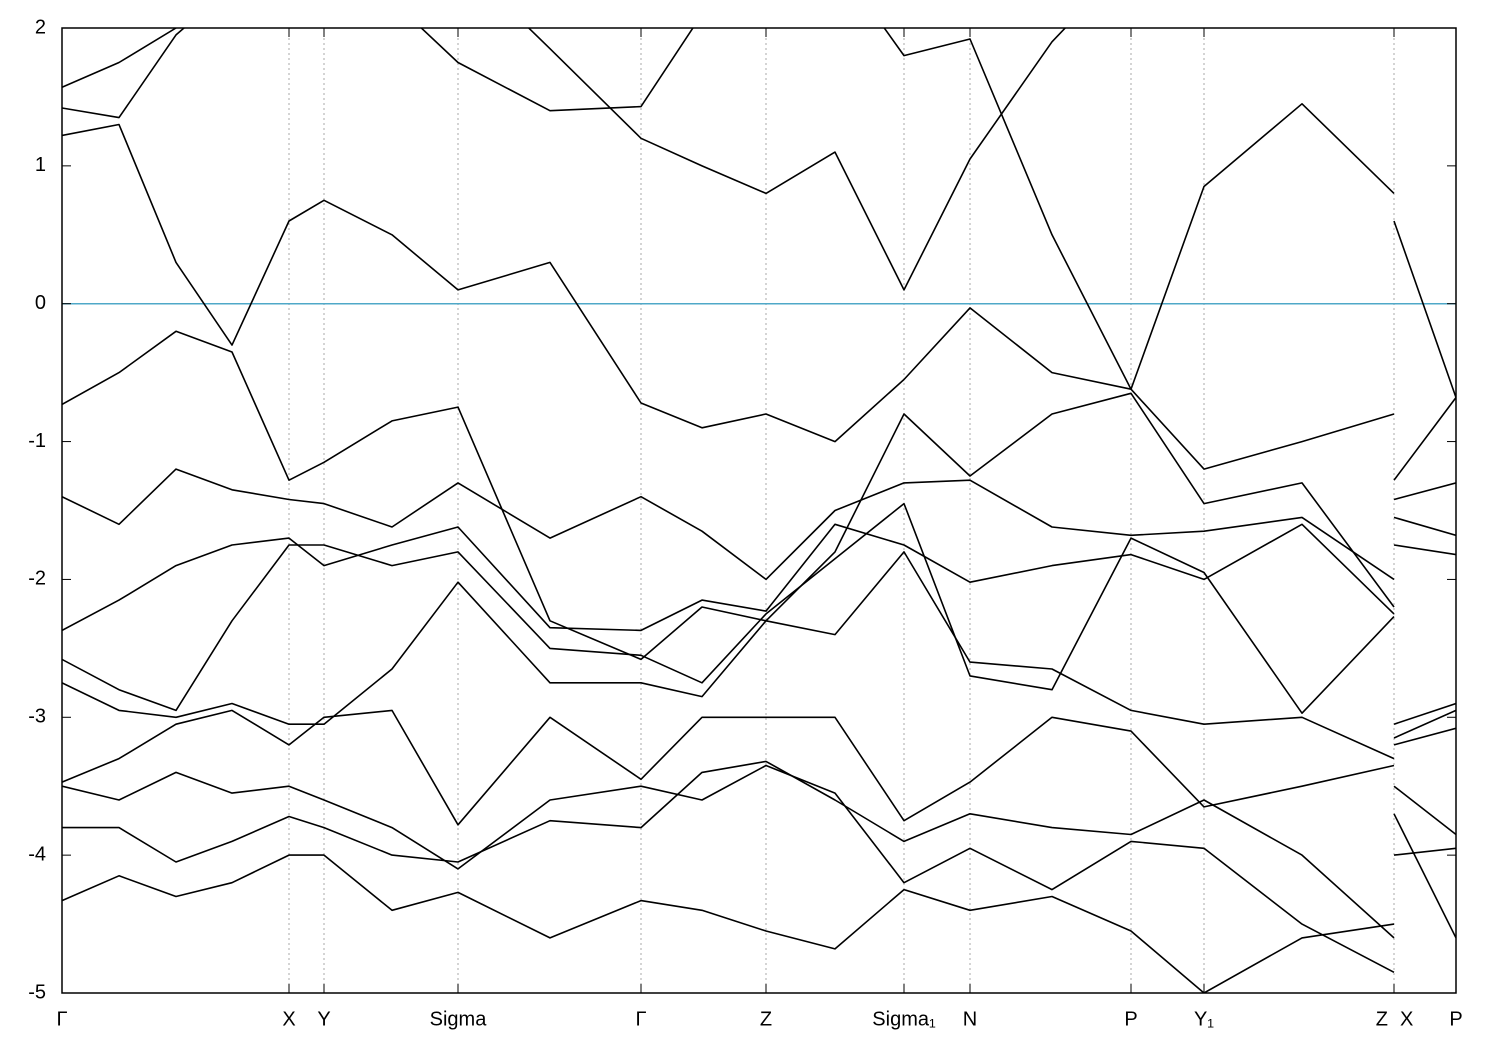  I want to click on y-tick-label: 2, so click(40, 27).